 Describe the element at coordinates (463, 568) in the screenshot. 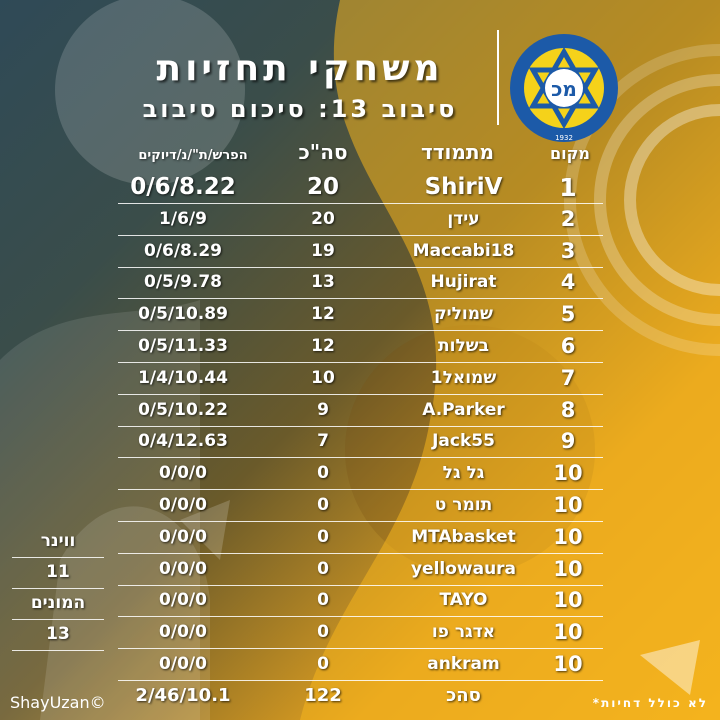

I see `row-name: yellowaura` at that location.